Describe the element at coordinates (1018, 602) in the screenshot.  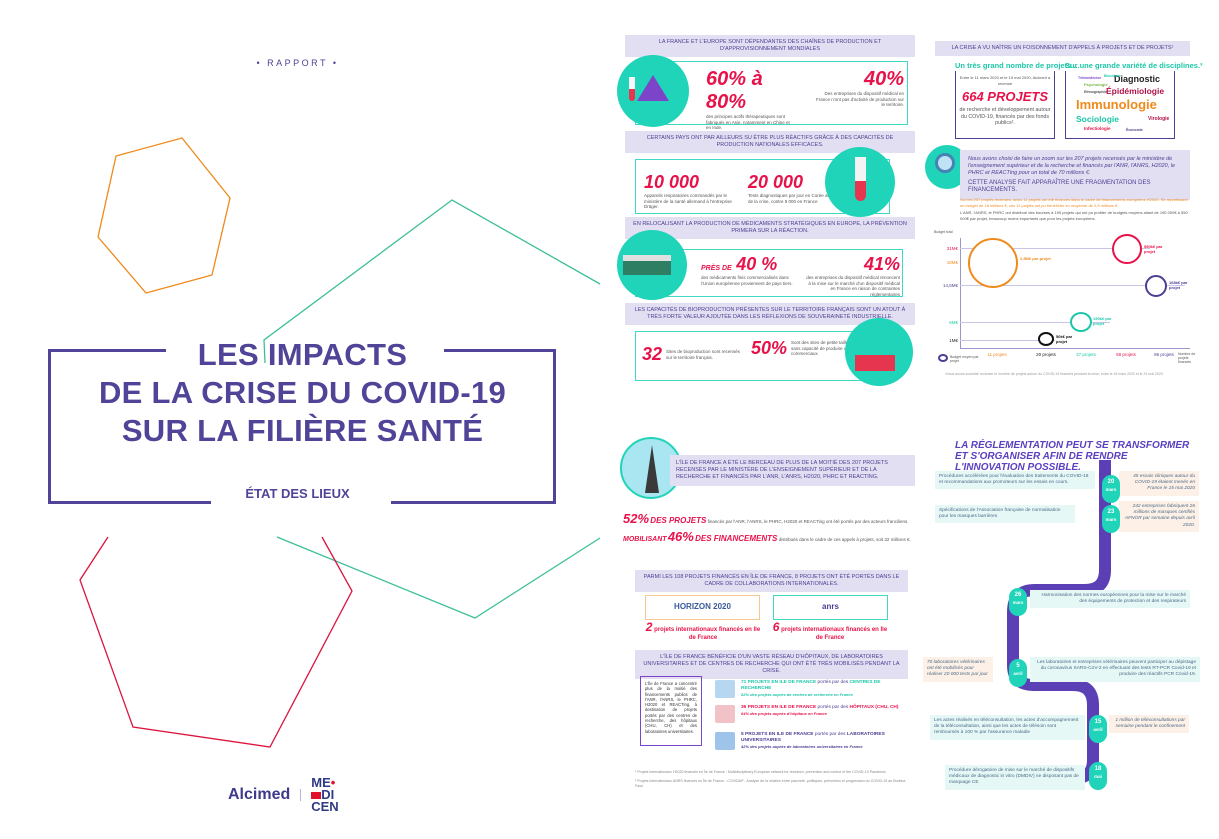
I see `timeline-node: 26 mars` at that location.